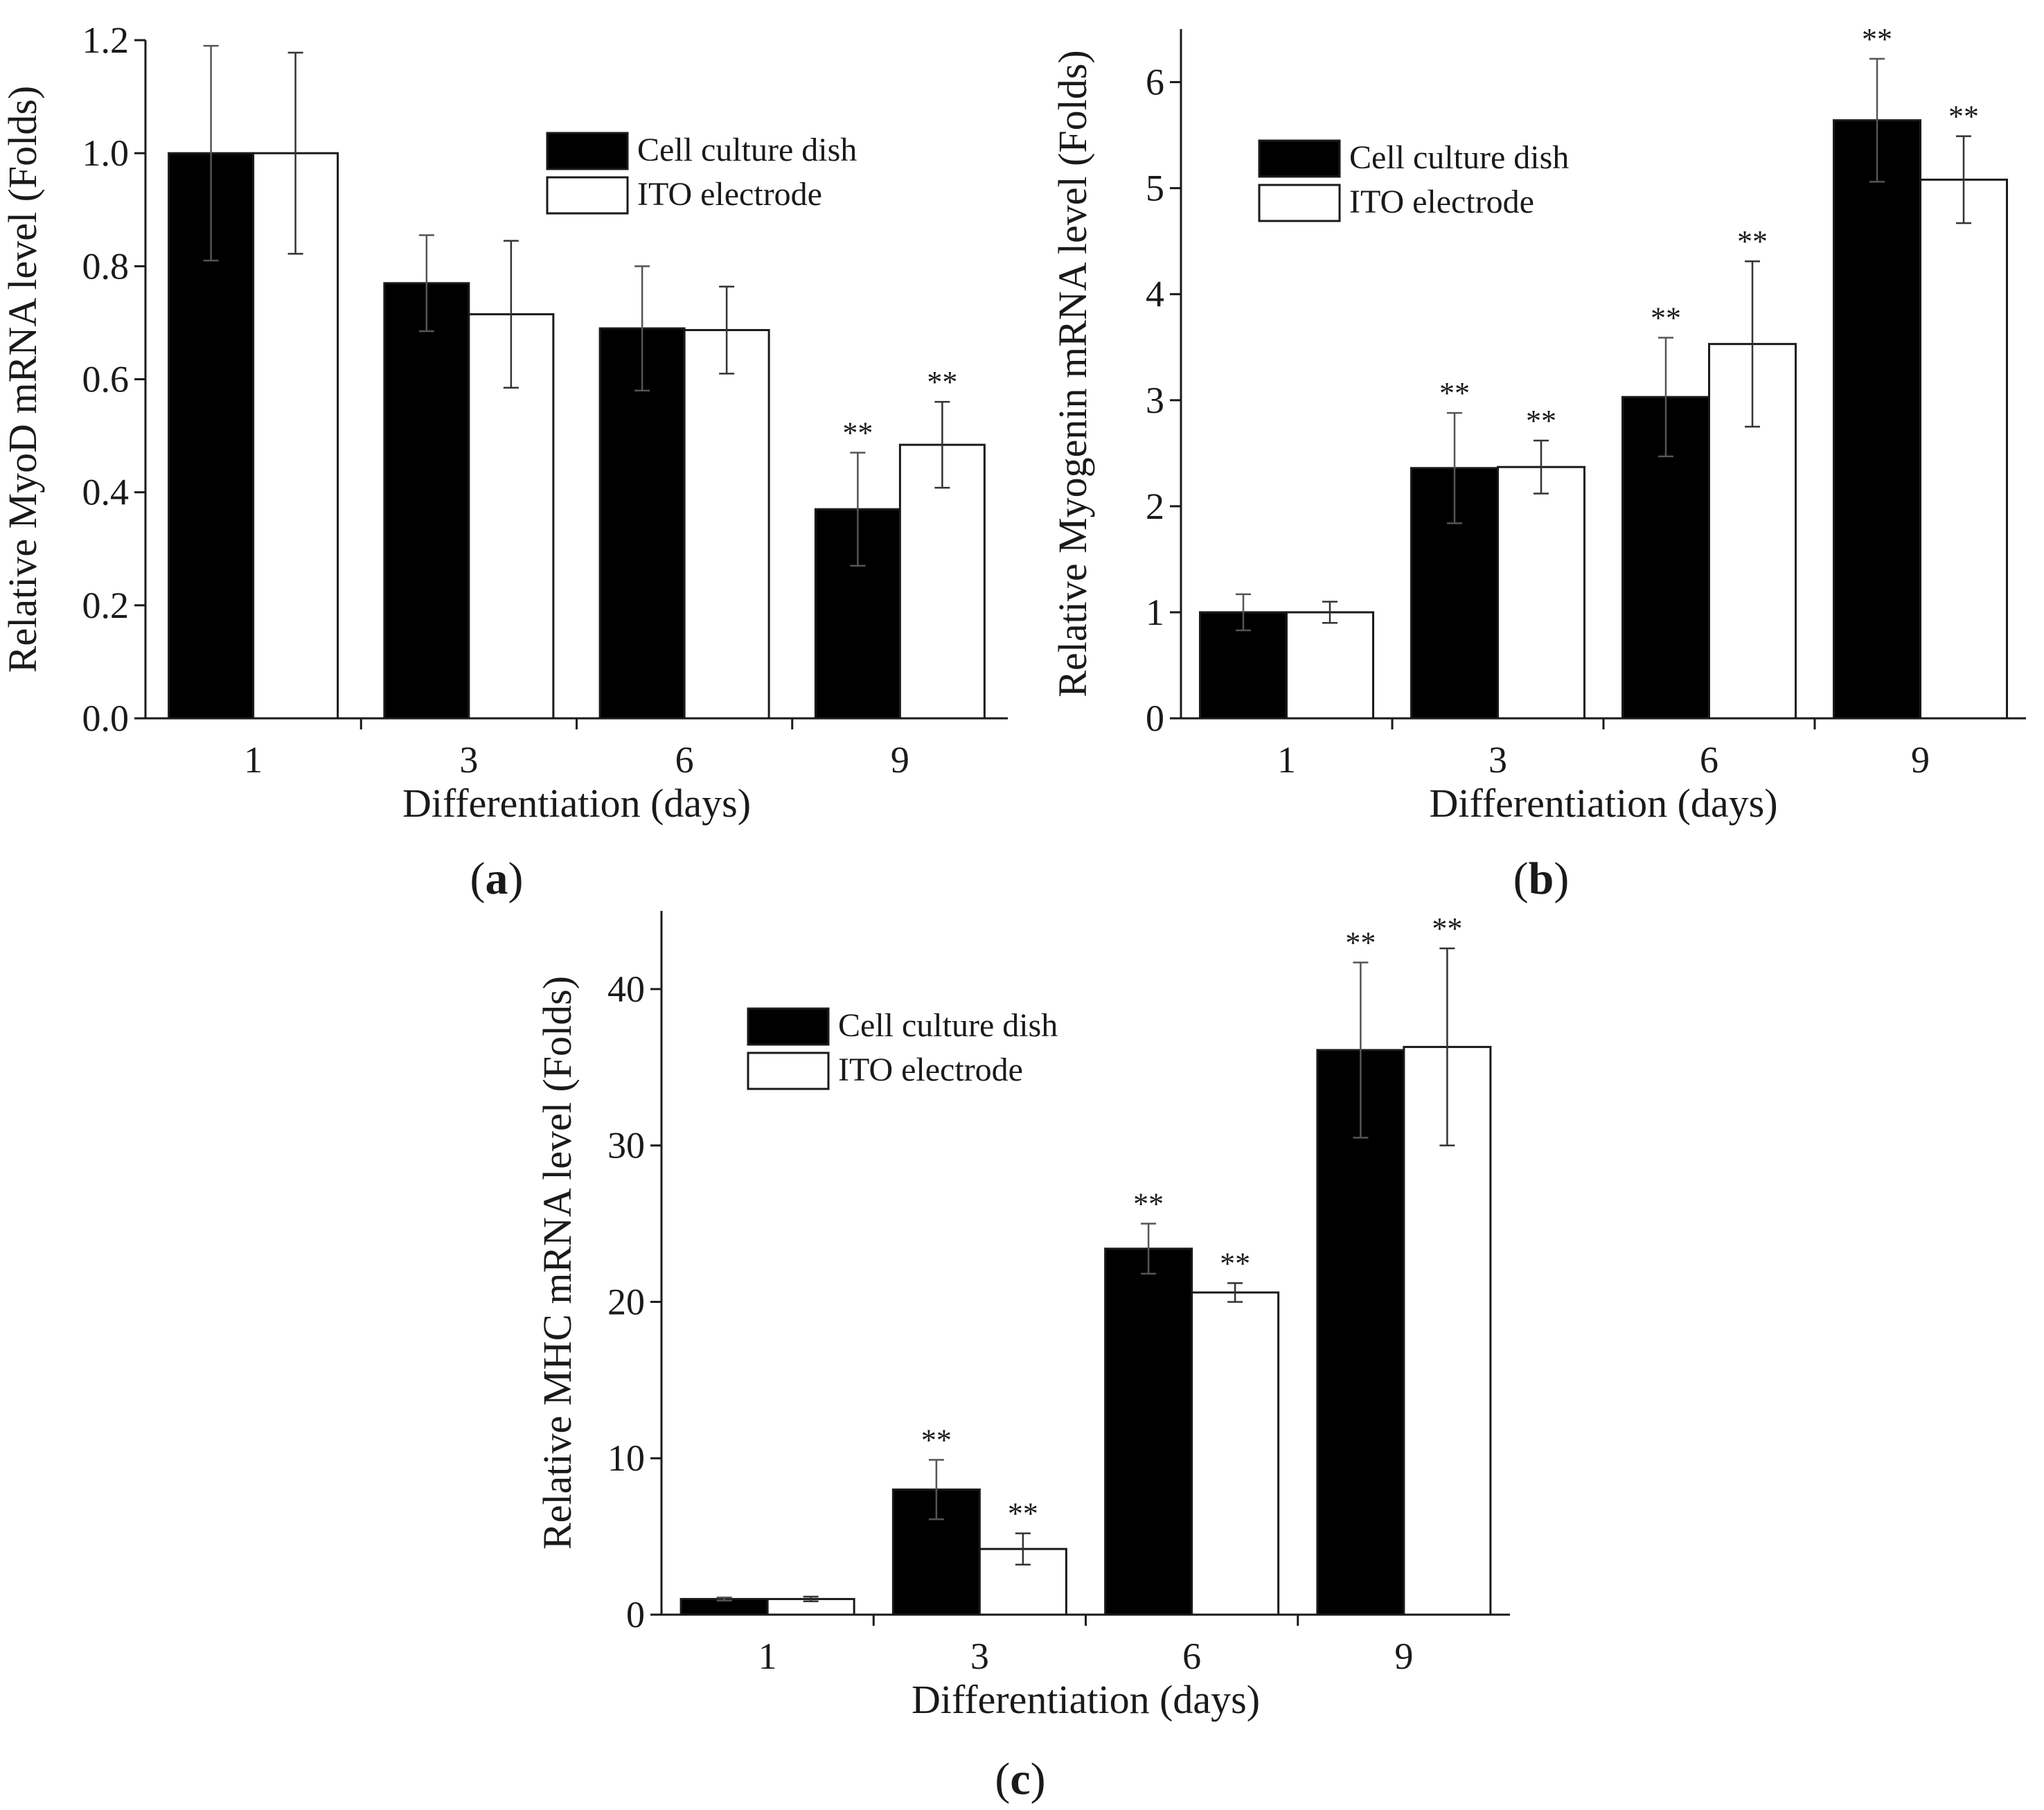 Image resolution: width=2044 pixels, height=1810 pixels. I want to click on y-tick-label: 30, so click(626, 1145).